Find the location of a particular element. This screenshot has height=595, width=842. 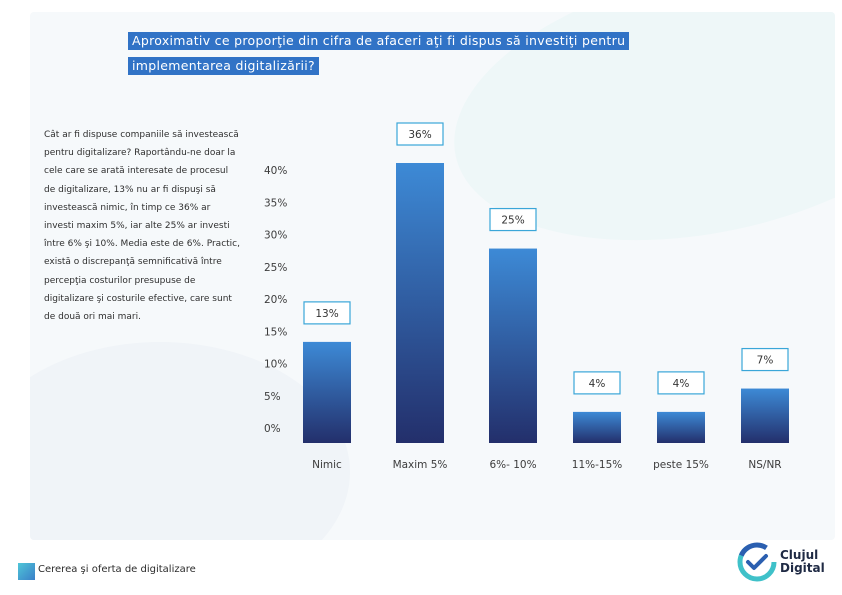

y-tick-label: 20% is located at coordinates (275, 300).